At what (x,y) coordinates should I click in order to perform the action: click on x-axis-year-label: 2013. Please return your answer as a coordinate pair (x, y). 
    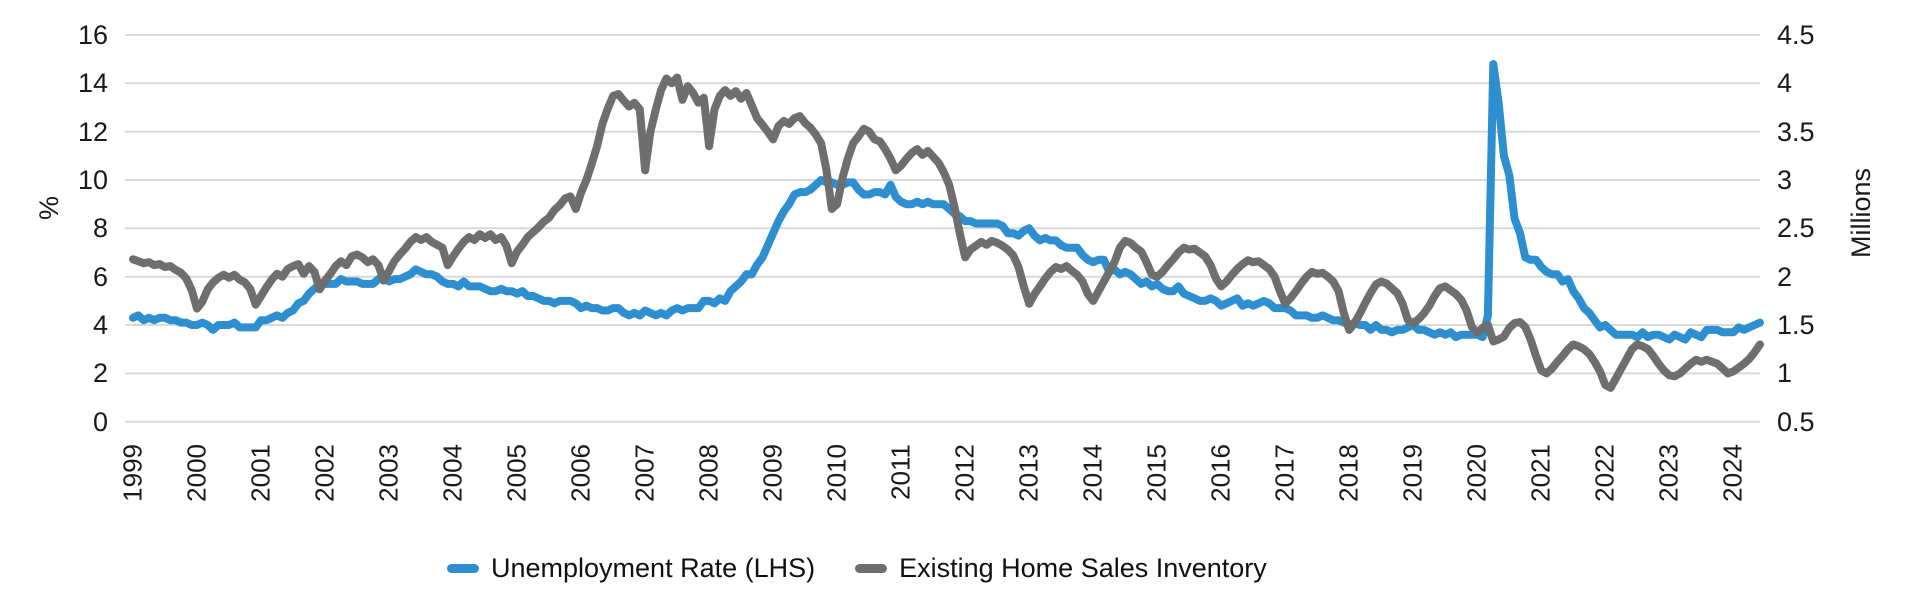
    Looking at the image, I should click on (1028, 473).